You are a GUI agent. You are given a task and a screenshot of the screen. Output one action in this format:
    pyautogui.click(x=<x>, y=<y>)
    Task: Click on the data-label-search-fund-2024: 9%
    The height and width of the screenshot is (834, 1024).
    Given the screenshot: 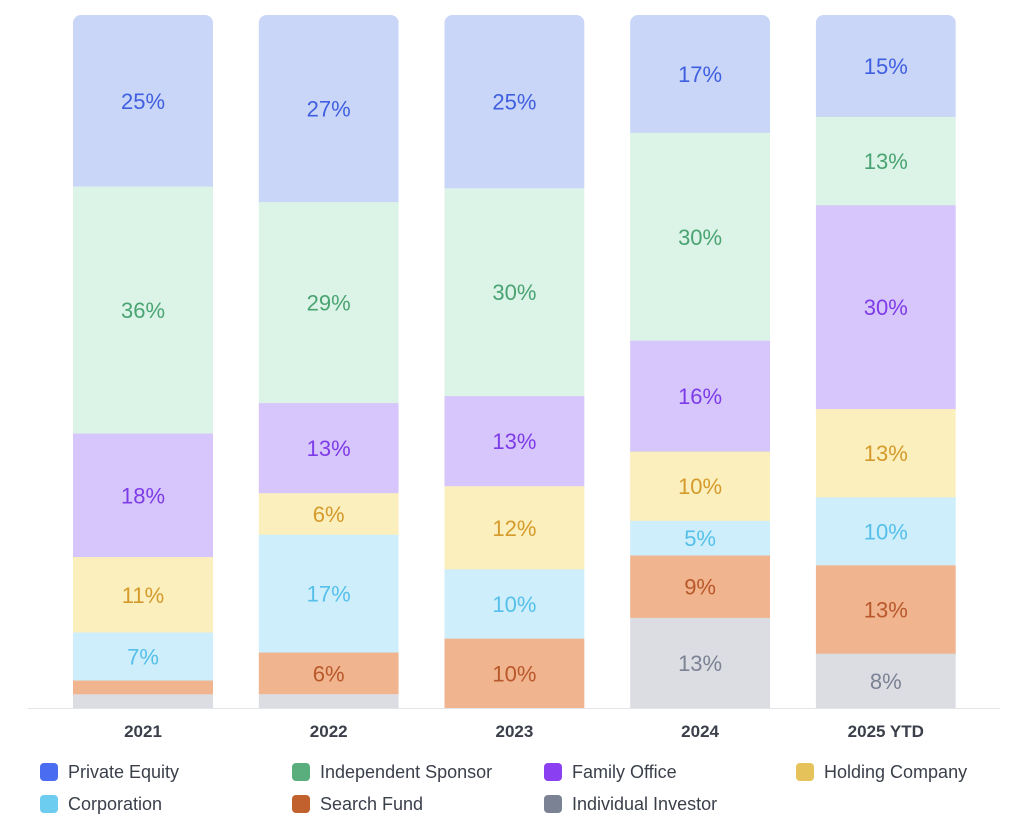 What is the action you would take?
    pyautogui.click(x=700, y=587)
    